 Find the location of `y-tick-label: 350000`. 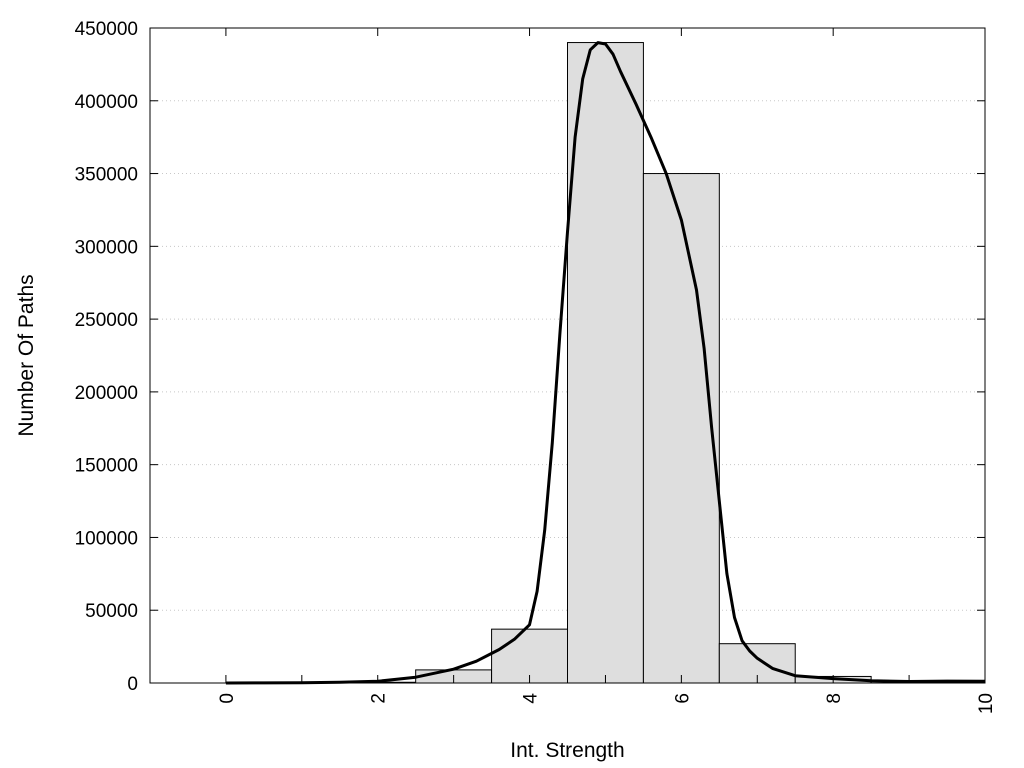

y-tick-label: 350000 is located at coordinates (106, 175).